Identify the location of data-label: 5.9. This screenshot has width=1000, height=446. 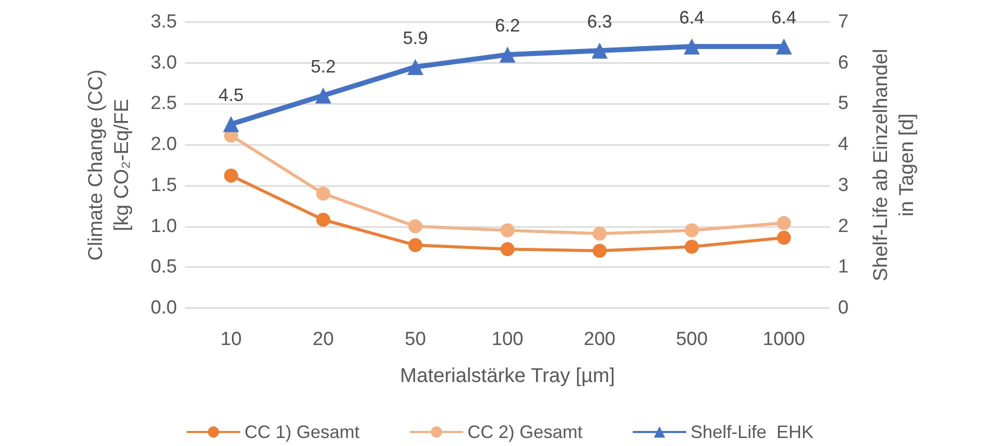
(415, 38).